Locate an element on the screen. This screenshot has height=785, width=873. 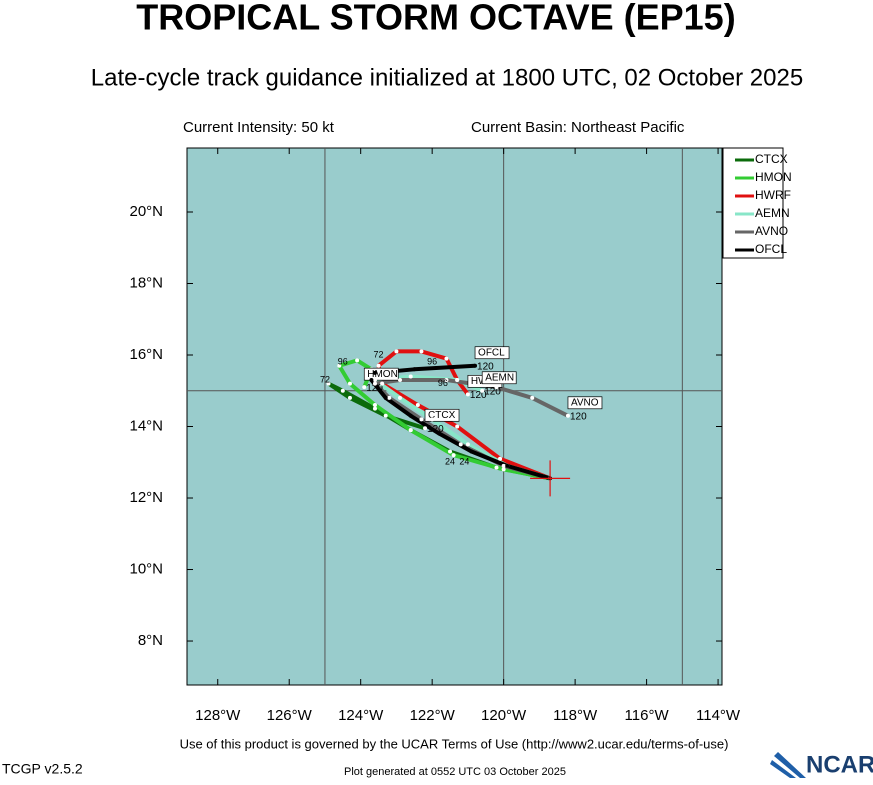
y-tick-label: 14°N is located at coordinates (146, 425).